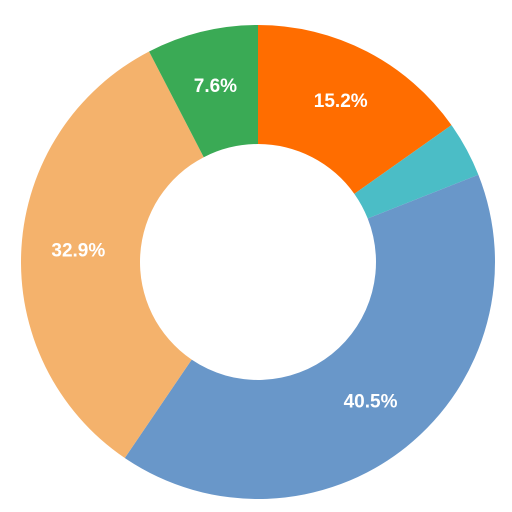 The width and height of the screenshot is (512, 512). What do you see at coordinates (78, 250) in the screenshot?
I see `slice-label: 32.9%` at bounding box center [78, 250].